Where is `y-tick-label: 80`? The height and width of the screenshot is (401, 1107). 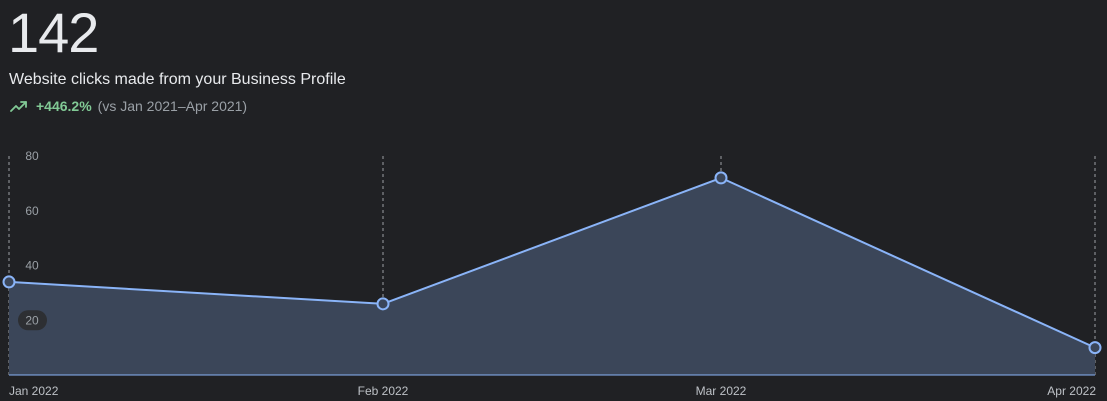
y-tick-label: 80 is located at coordinates (32, 156).